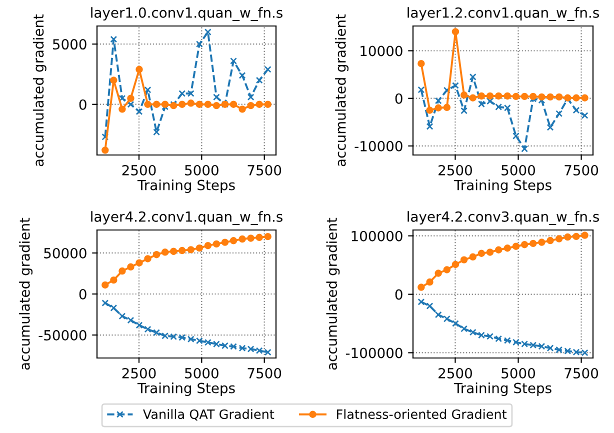 The width and height of the screenshot is (614, 433). What do you see at coordinates (503, 218) in the screenshot?
I see `chart-title: layer4.2.conv3.quan_w_fn.s` at bounding box center [503, 218].